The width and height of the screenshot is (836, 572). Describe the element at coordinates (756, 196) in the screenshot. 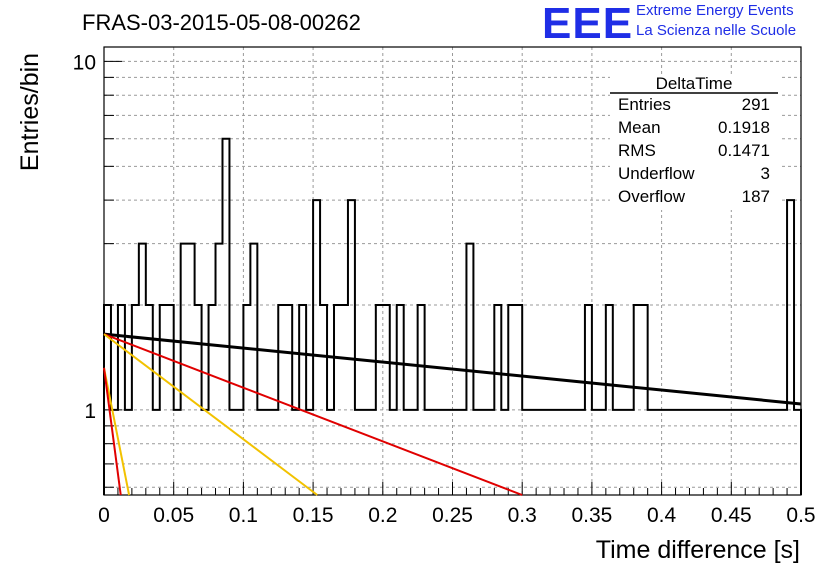

I see `stats-value: 187` at that location.